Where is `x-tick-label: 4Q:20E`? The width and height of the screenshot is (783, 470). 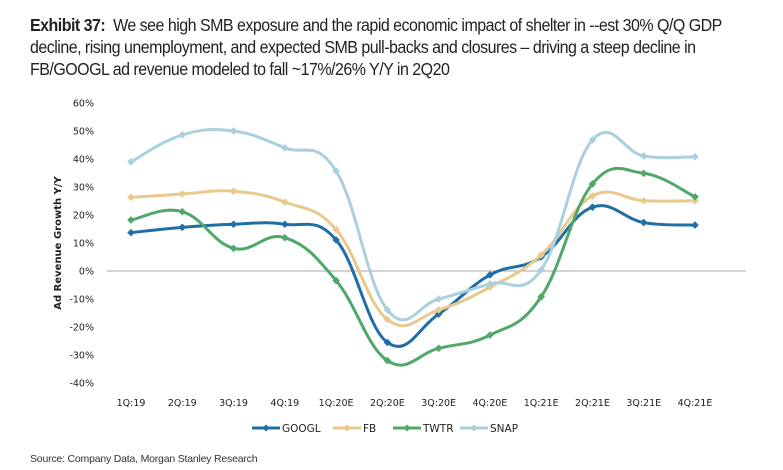 x-tick-label: 4Q:20E is located at coordinates (489, 403).